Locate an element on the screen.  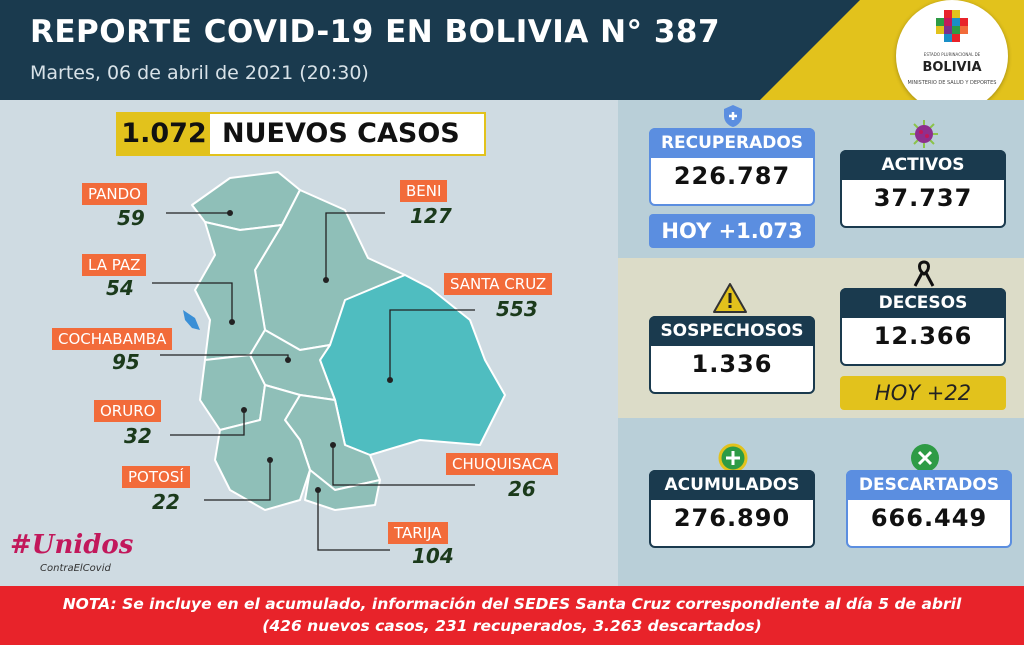
unidos-hashtag-logo: #Unidos ContraElCovid is located at coordinates (75, 555).